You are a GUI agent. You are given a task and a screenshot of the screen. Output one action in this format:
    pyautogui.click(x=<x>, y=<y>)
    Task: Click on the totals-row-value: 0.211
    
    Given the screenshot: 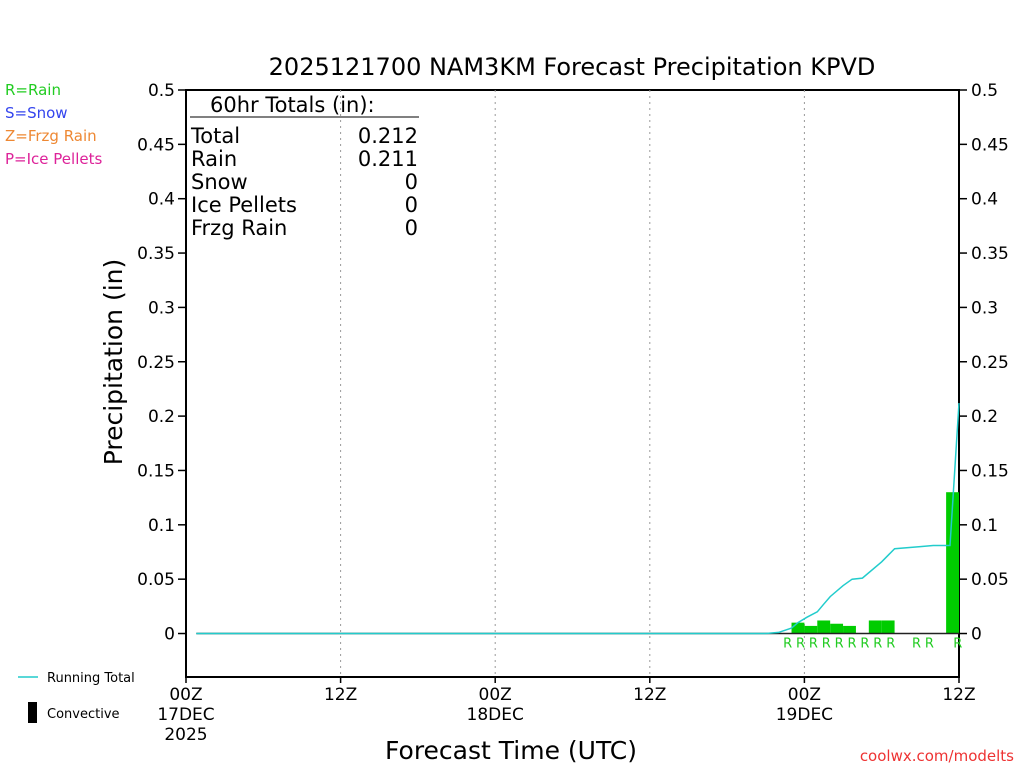 What is the action you would take?
    pyautogui.click(x=388, y=159)
    